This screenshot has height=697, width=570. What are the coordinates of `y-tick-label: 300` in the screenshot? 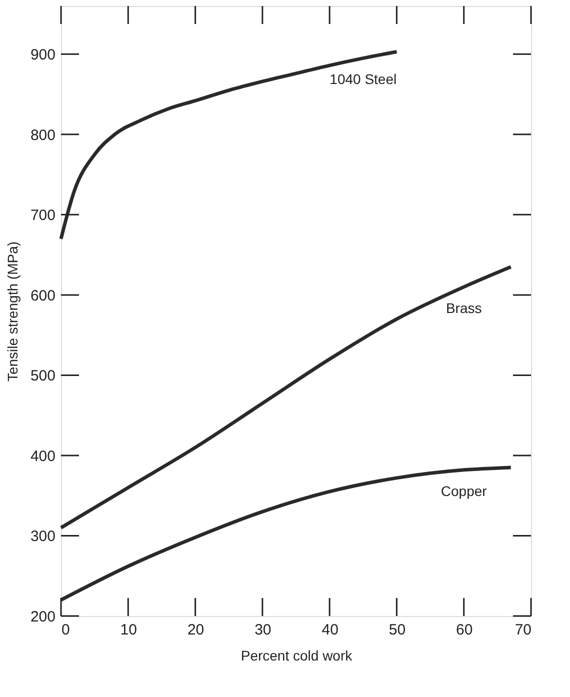 It's located at (43, 537).